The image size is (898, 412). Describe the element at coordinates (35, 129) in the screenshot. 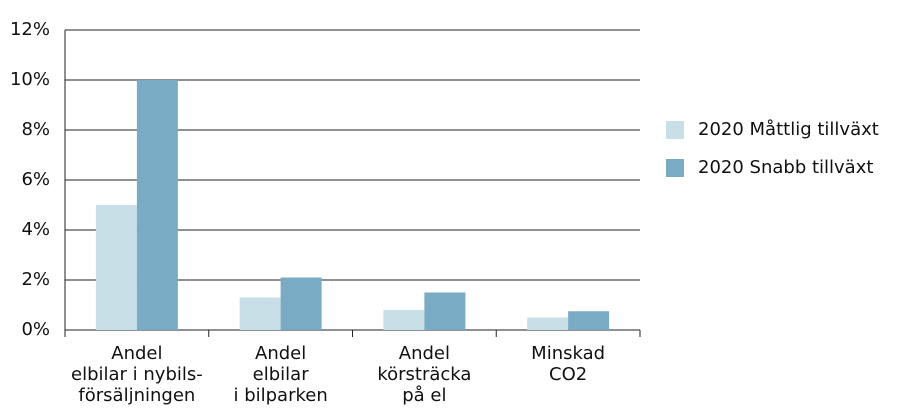

I see `y-tick-label: 8%` at that location.